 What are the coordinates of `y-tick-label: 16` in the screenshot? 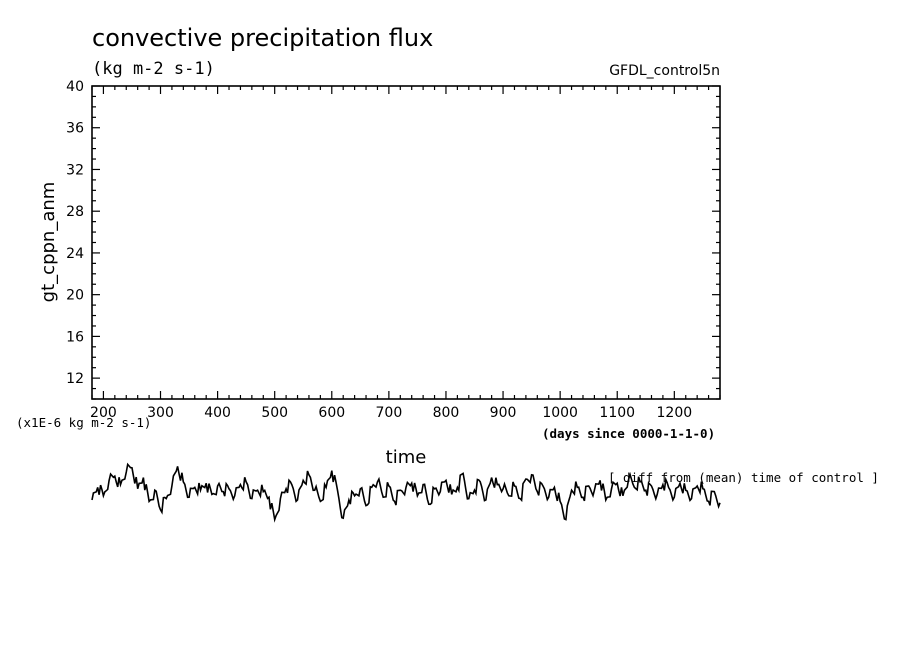 It's located at (75, 337).